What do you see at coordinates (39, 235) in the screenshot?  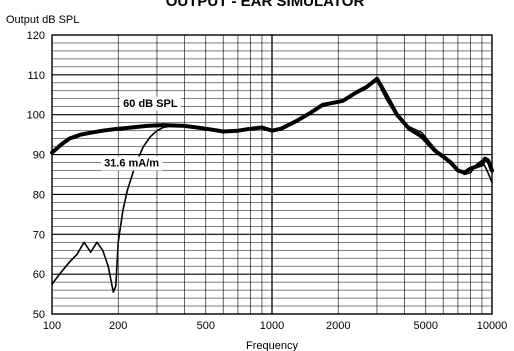 I see `y-tick-label: 70` at bounding box center [39, 235].